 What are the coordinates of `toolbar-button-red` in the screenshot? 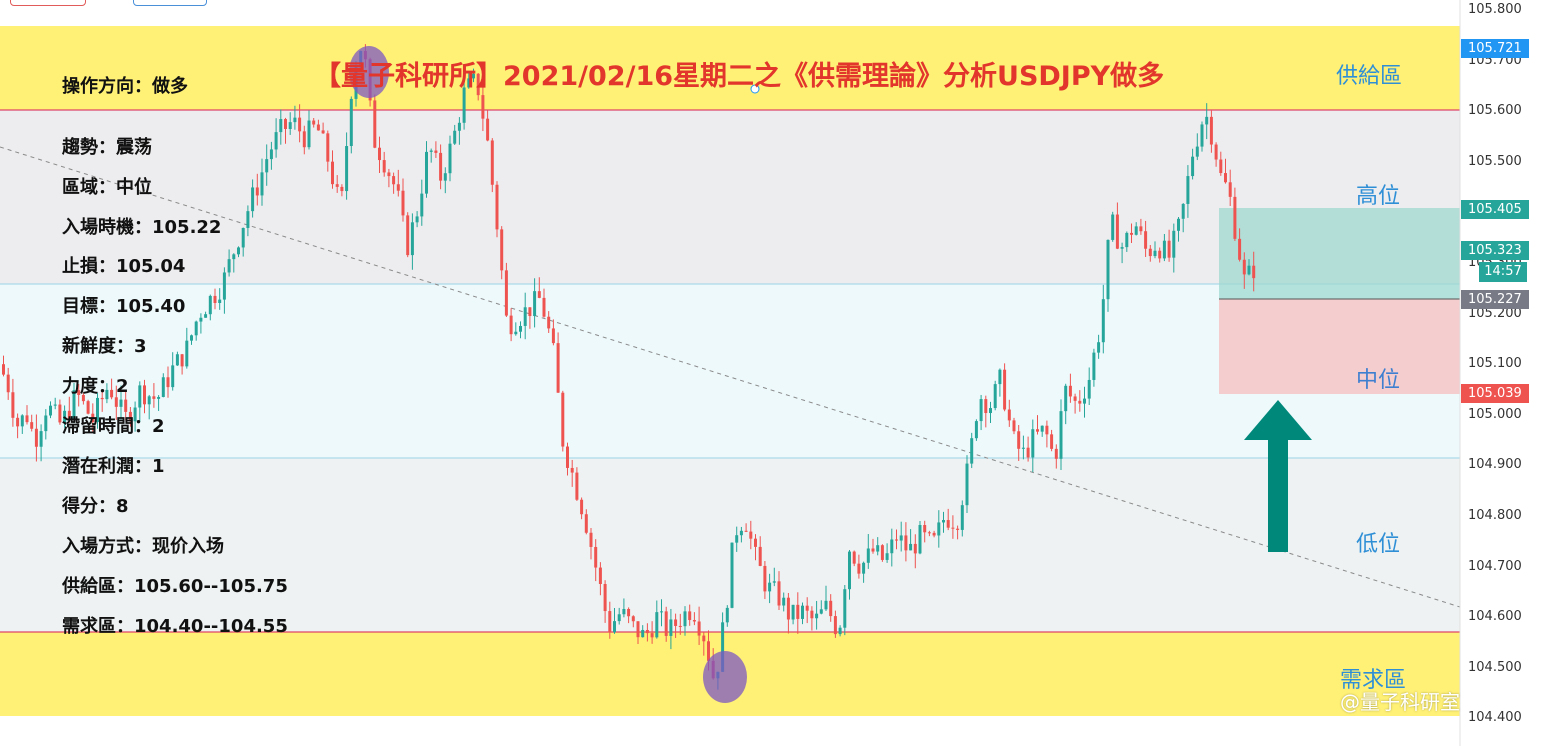 It's located at (48, 3).